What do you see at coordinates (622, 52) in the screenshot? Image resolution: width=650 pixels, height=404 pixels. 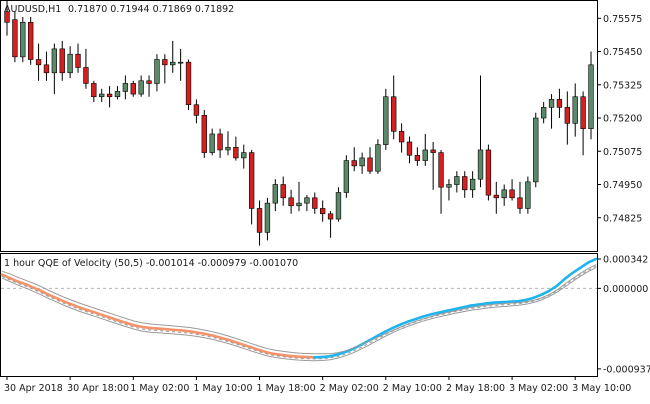 I see `price-tick-label: 0.75450` at bounding box center [622, 52].